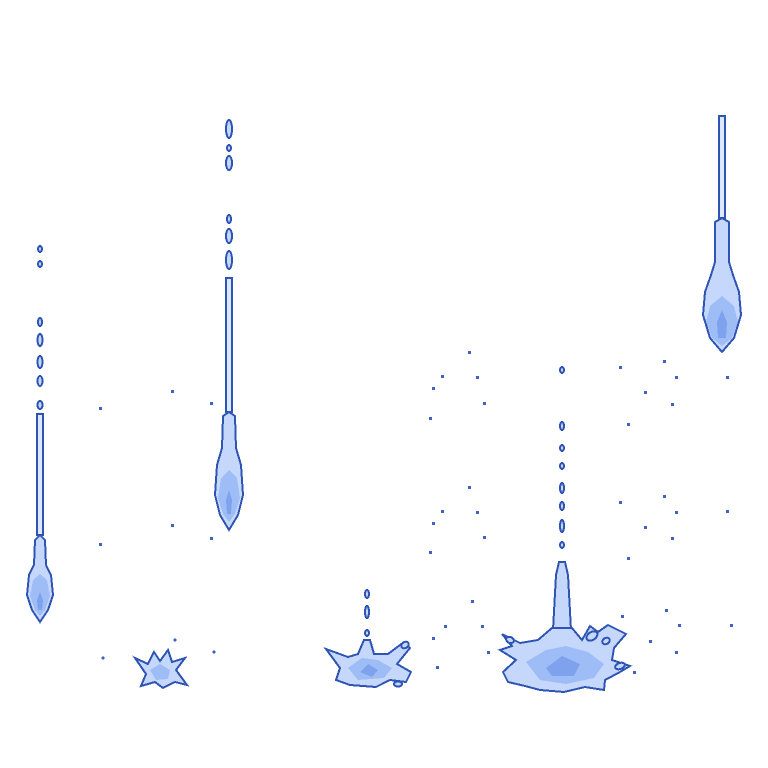 Image resolution: width=768 pixels, height=768 pixels. I want to click on small-splash, so click(158, 664).